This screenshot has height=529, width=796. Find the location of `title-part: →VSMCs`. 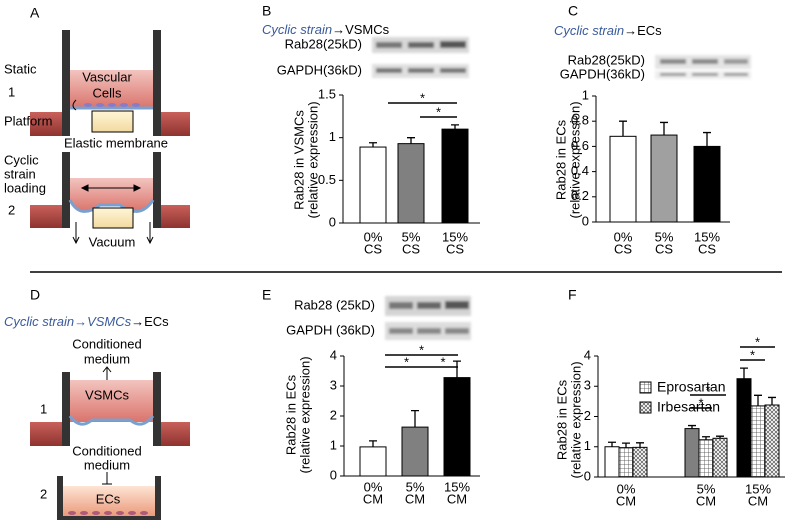

title-part: →VSMCs is located at coordinates (361, 29).